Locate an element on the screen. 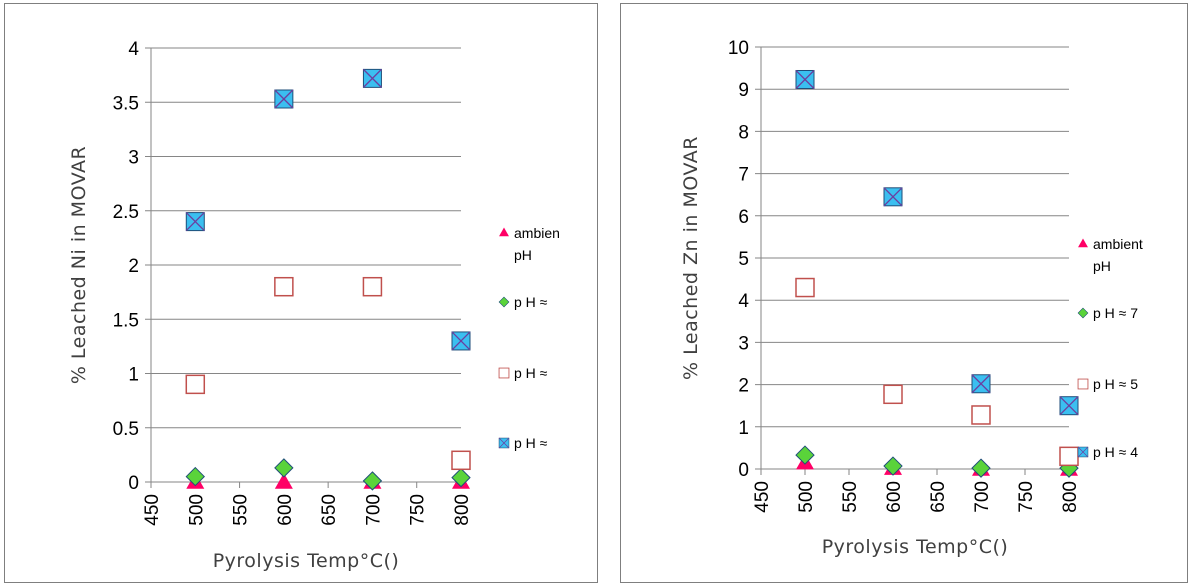 The width and height of the screenshot is (1191, 587). legend-label: p H ≈ 7 is located at coordinates (1115, 313).